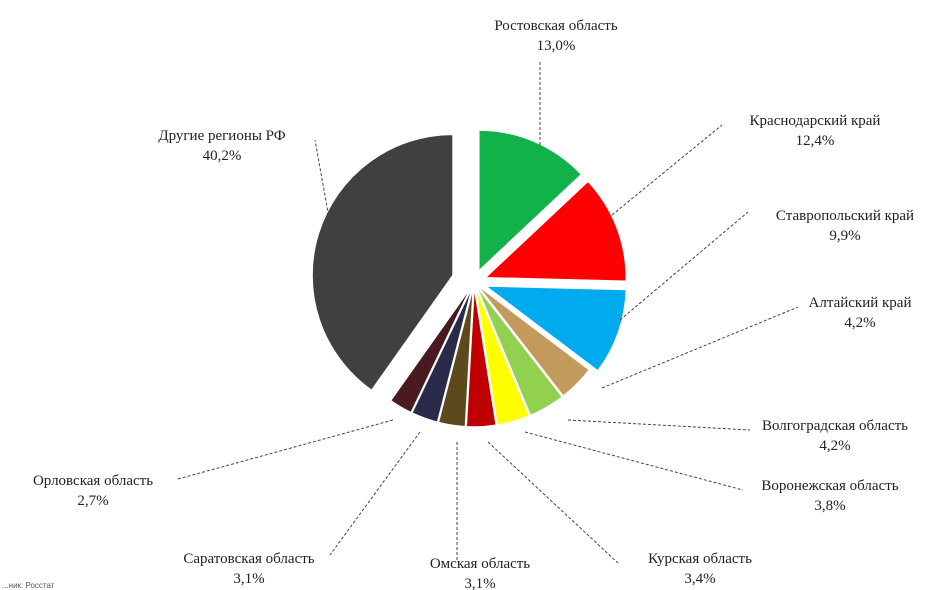 The width and height of the screenshot is (951, 590). I want to click on slice-value-label: 13,0%, so click(556, 46).